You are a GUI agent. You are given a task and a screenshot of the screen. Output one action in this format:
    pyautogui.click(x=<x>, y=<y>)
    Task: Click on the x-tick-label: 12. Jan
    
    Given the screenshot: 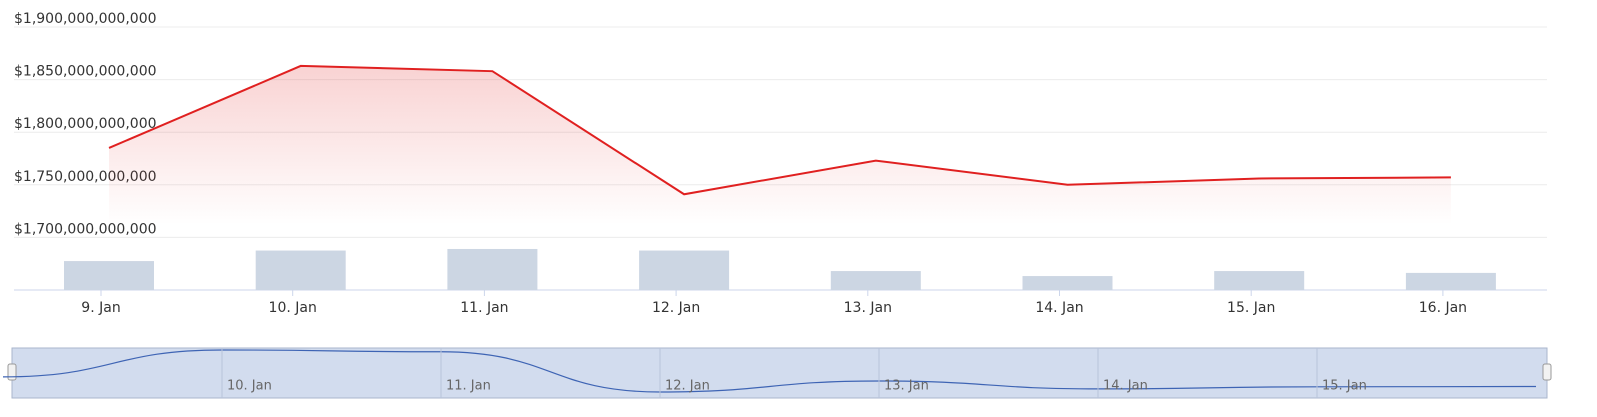 What is the action you would take?
    pyautogui.click(x=676, y=308)
    